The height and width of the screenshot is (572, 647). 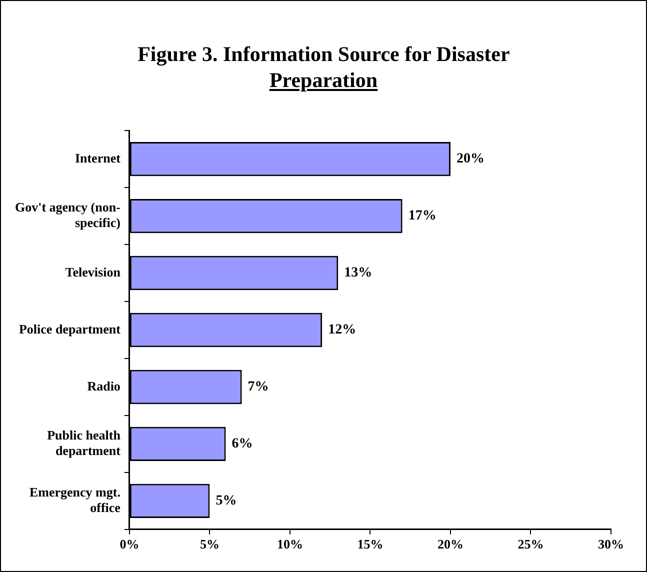 I want to click on y-tick-label: Internet, so click(x=98, y=158).